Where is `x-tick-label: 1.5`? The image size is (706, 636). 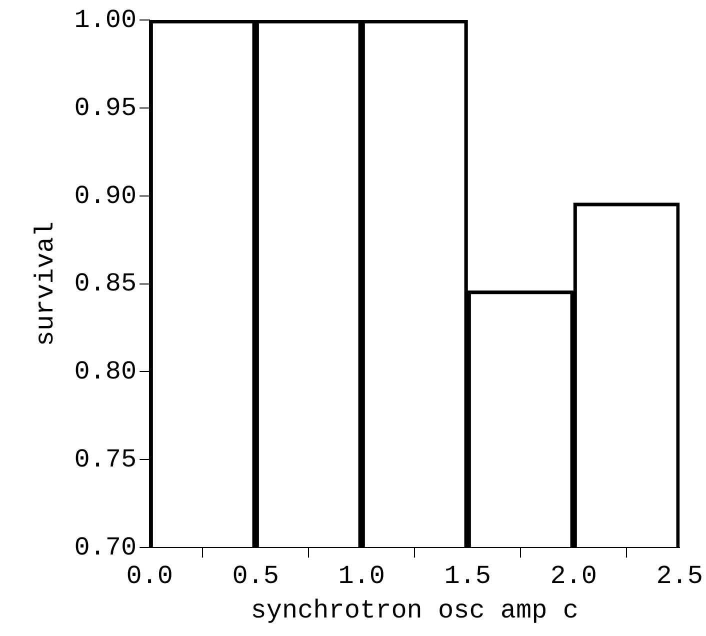 x-tick-label: 1.5 is located at coordinates (468, 576).